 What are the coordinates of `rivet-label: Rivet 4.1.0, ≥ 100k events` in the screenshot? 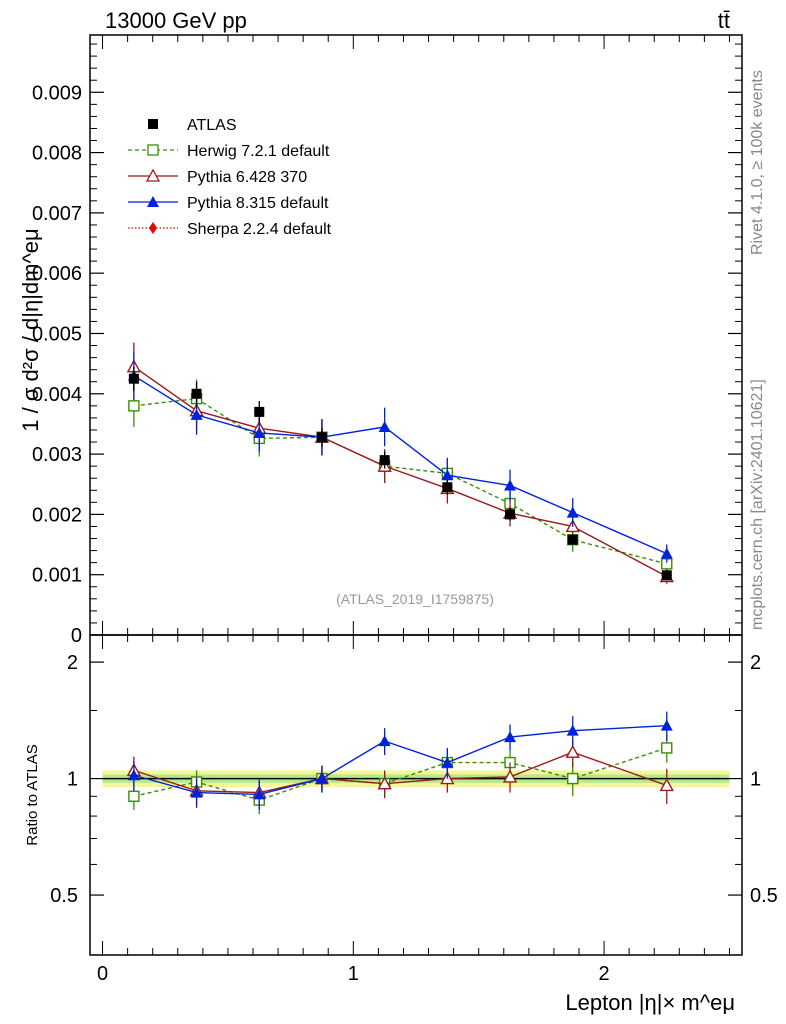 It's located at (757, 162).